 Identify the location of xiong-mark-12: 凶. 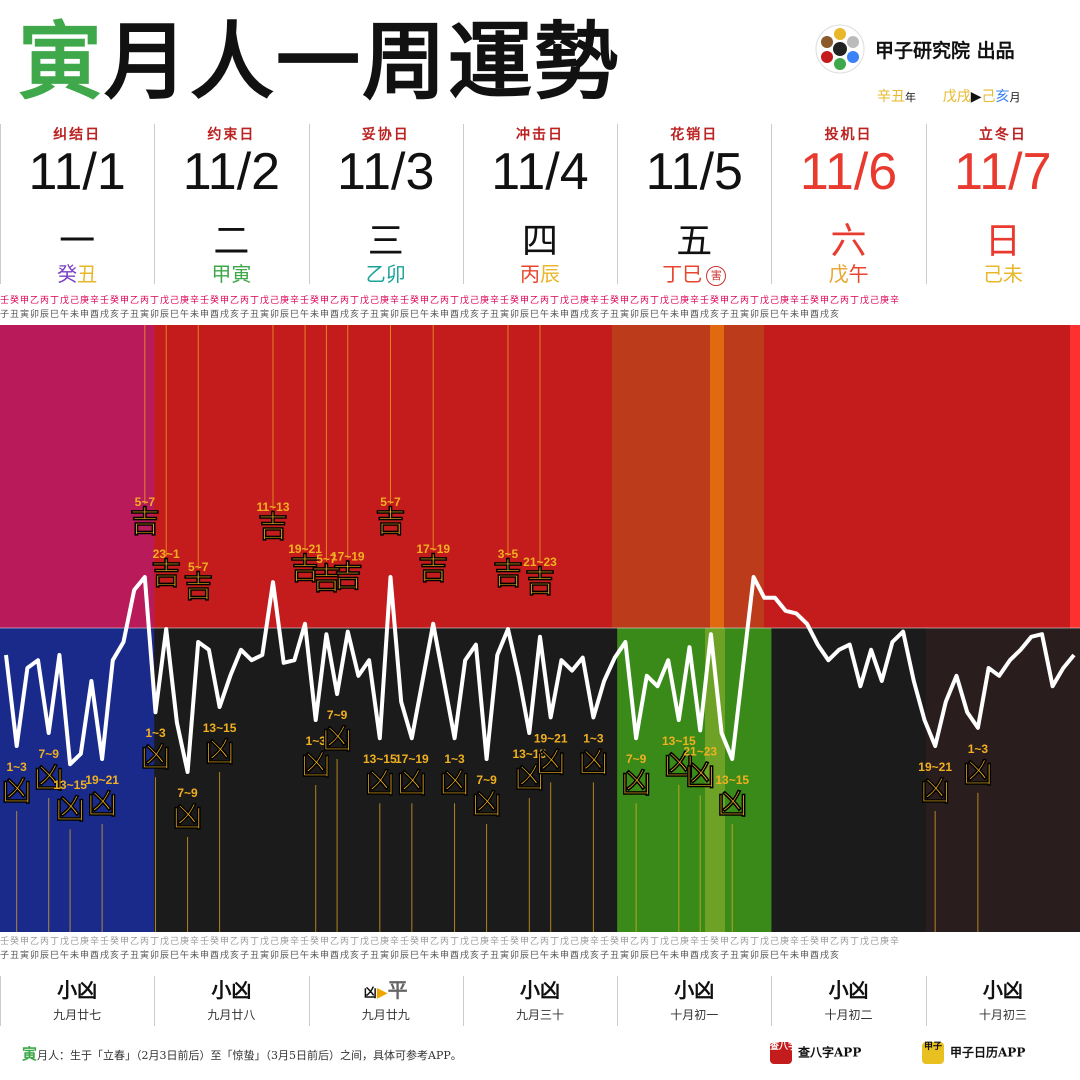
(487, 804).